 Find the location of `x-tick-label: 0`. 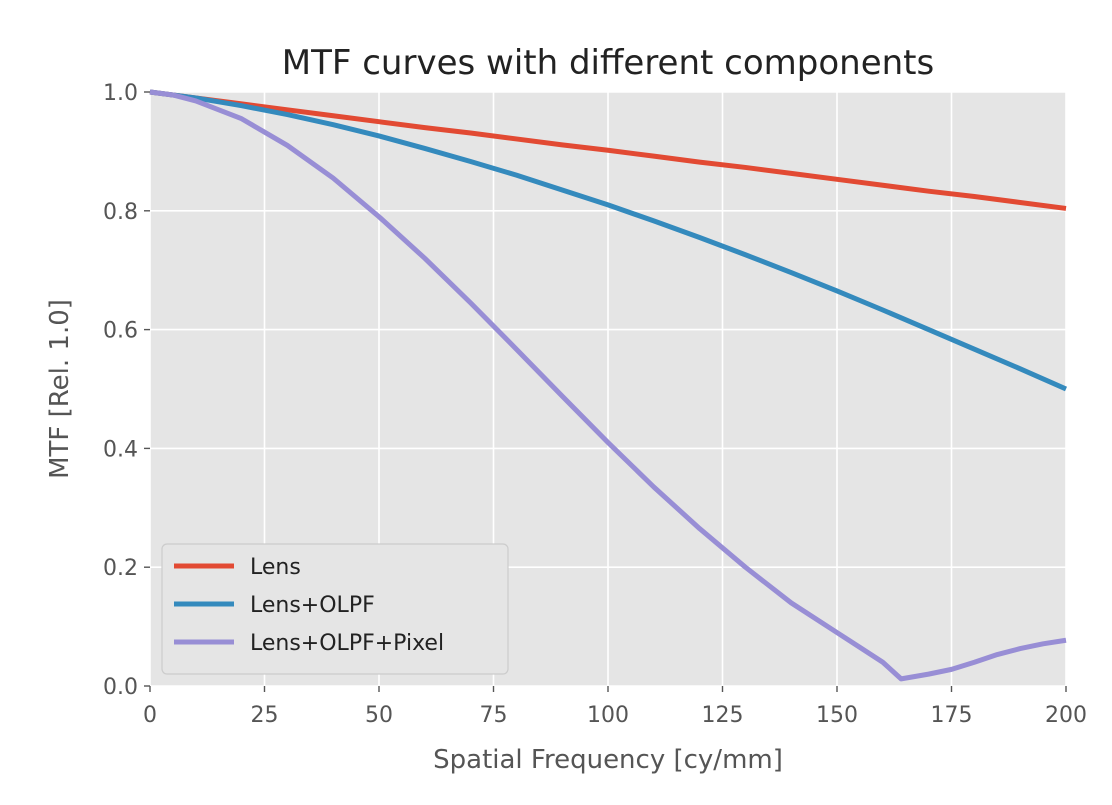

x-tick-label: 0 is located at coordinates (150, 715).